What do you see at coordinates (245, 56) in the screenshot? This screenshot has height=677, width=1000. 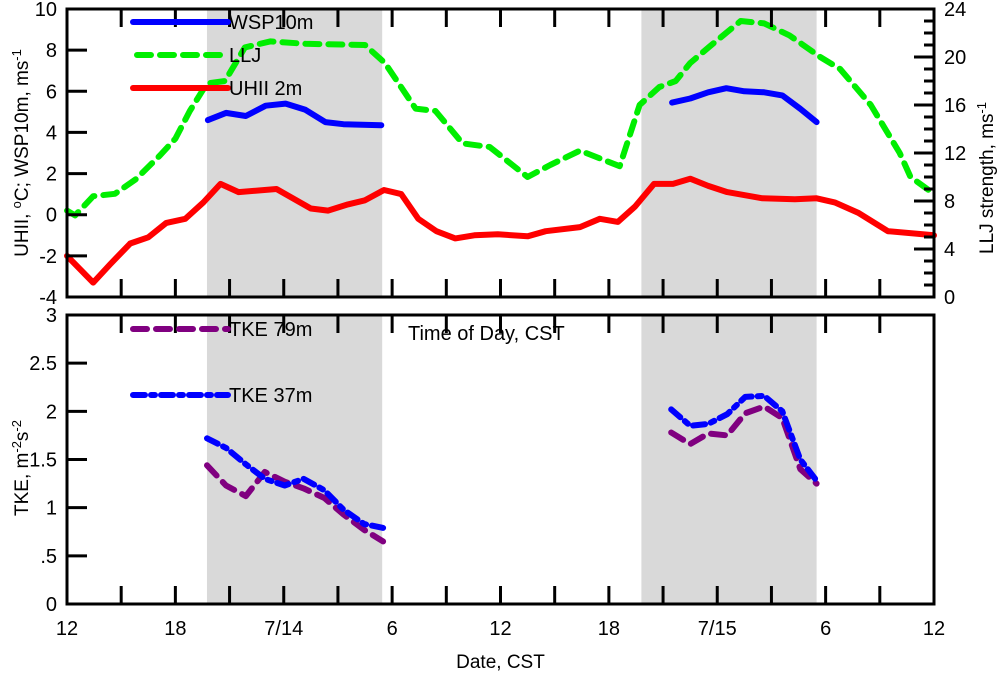 I see `legend-label-llj: LLJ` at bounding box center [245, 56].